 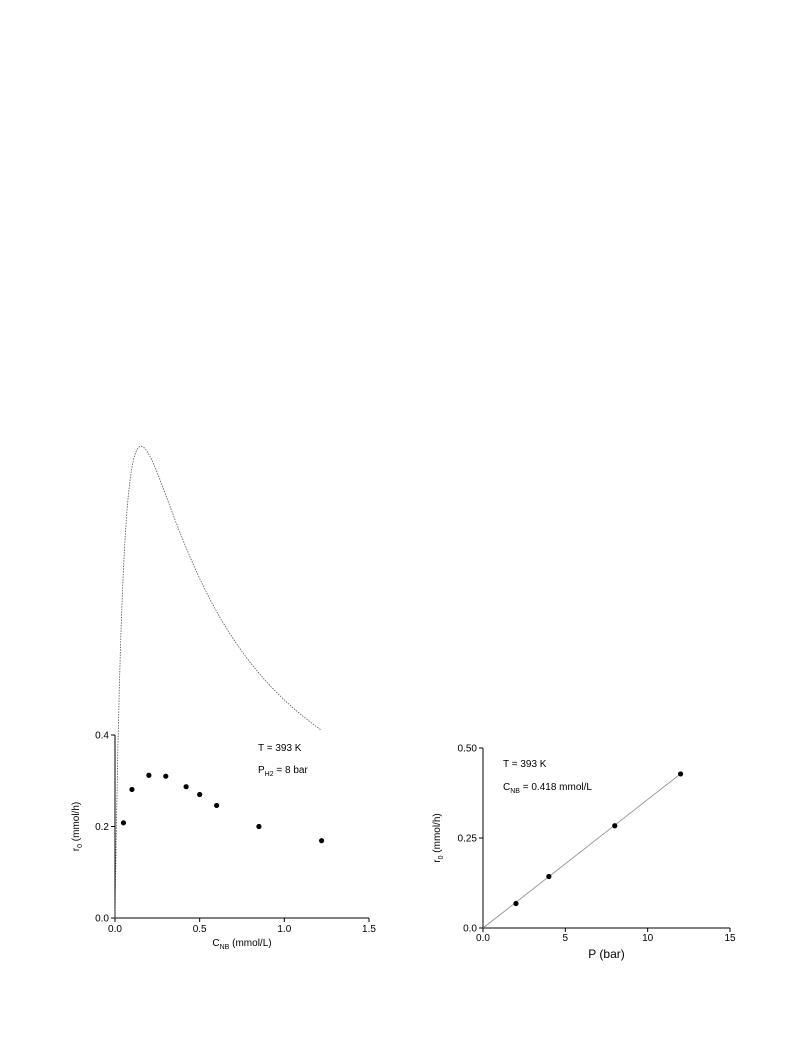 What do you see at coordinates (468, 749) in the screenshot?
I see `y-tick-label: 0.50` at bounding box center [468, 749].